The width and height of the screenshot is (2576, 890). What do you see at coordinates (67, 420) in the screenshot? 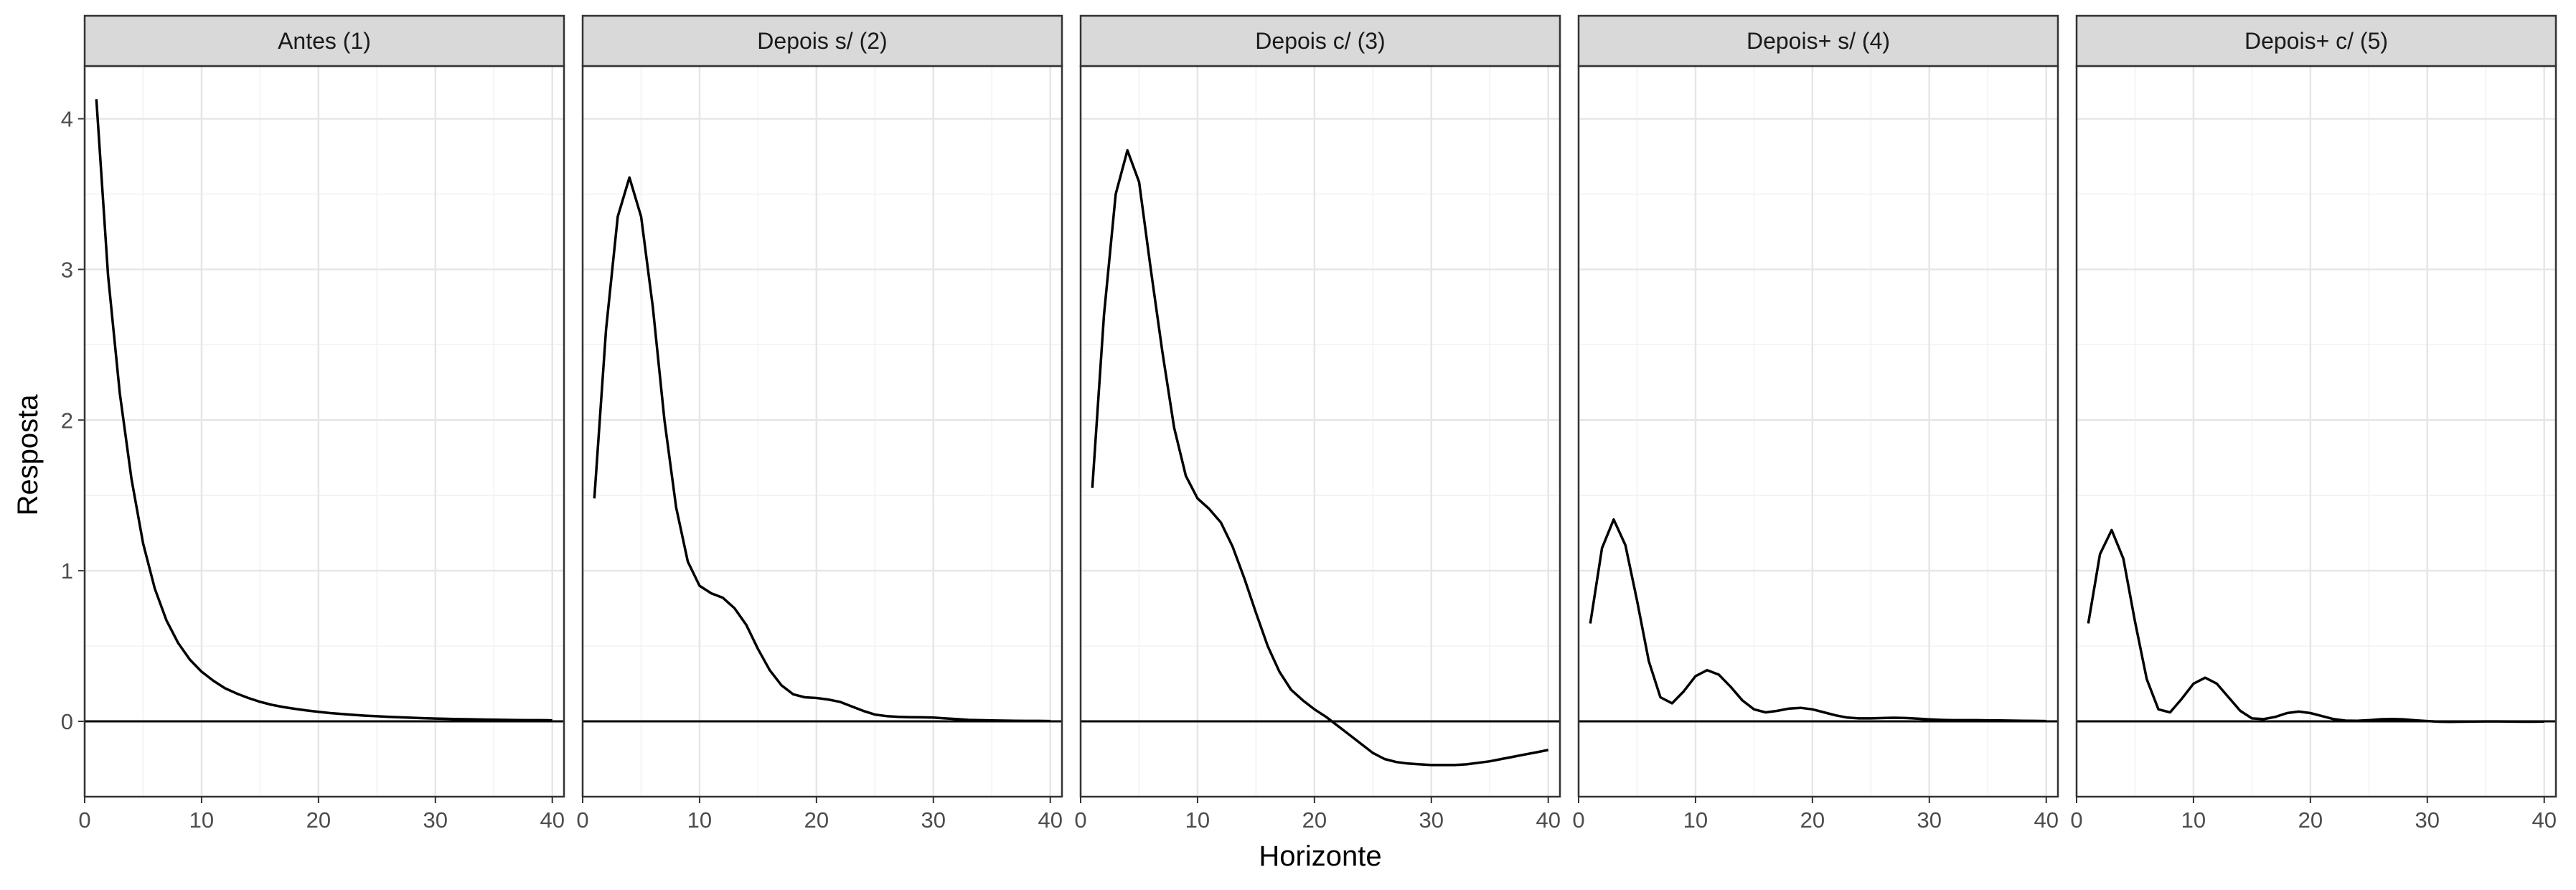
I see `y-tick-label: 2` at bounding box center [67, 420].